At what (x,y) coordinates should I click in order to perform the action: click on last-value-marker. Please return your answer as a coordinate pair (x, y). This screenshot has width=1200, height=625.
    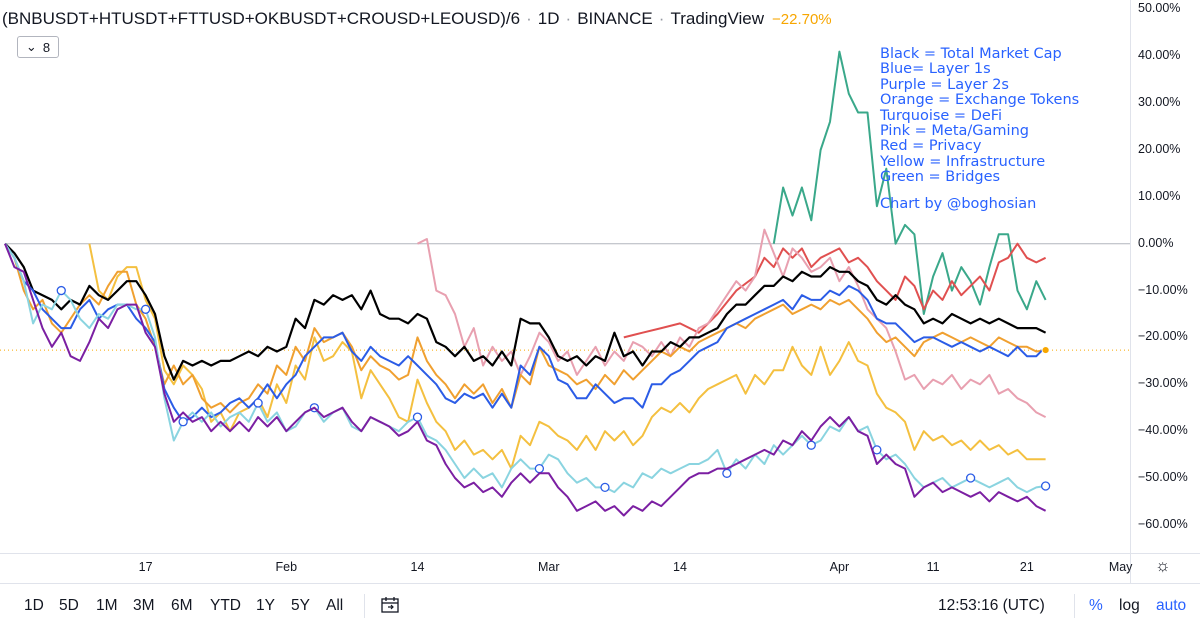
    Looking at the image, I should click on (1045, 350).